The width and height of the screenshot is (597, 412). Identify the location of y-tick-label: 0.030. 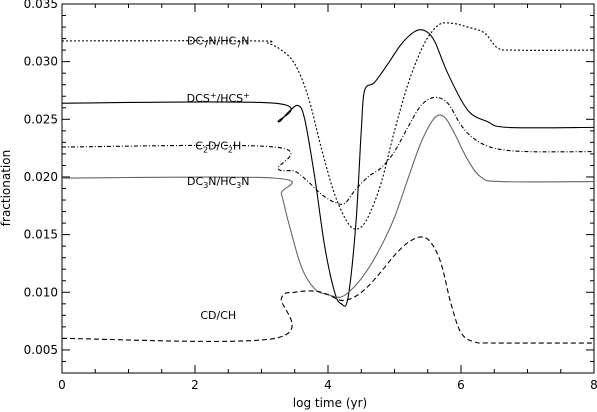
(41, 62).